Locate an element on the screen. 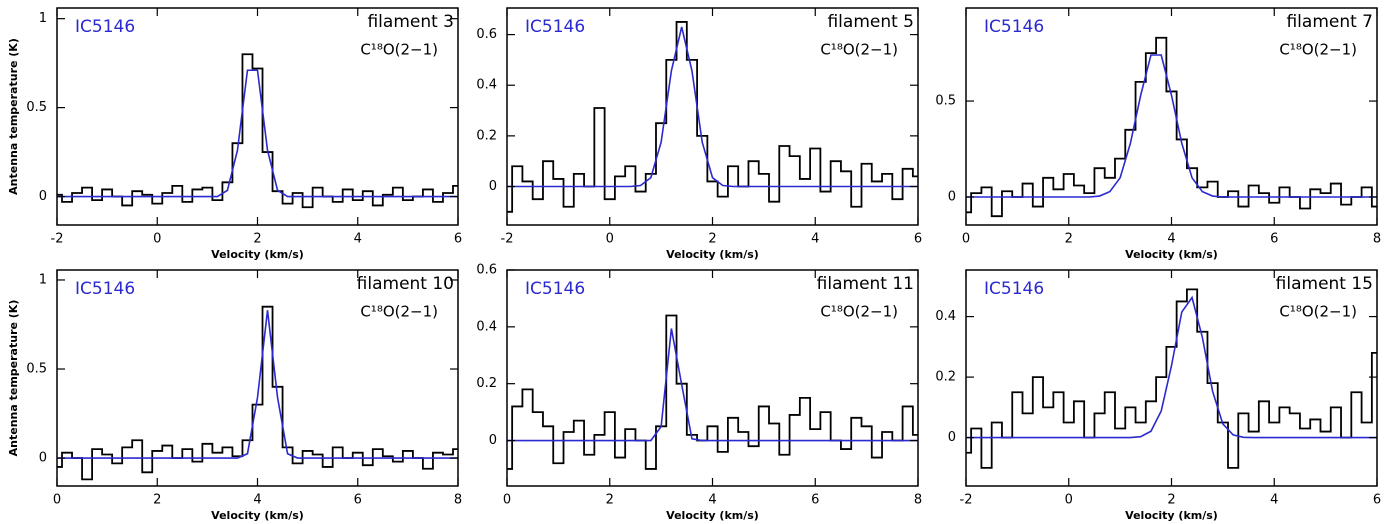  filament-label: filament 10 is located at coordinates (405, 284).